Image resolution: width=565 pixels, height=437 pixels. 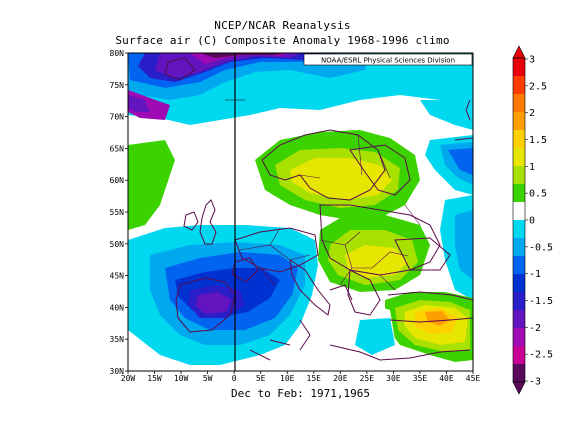 What do you see at coordinates (300, 393) in the screenshot?
I see `period-label: Dec to Feb: 1971,1965` at bounding box center [300, 393].